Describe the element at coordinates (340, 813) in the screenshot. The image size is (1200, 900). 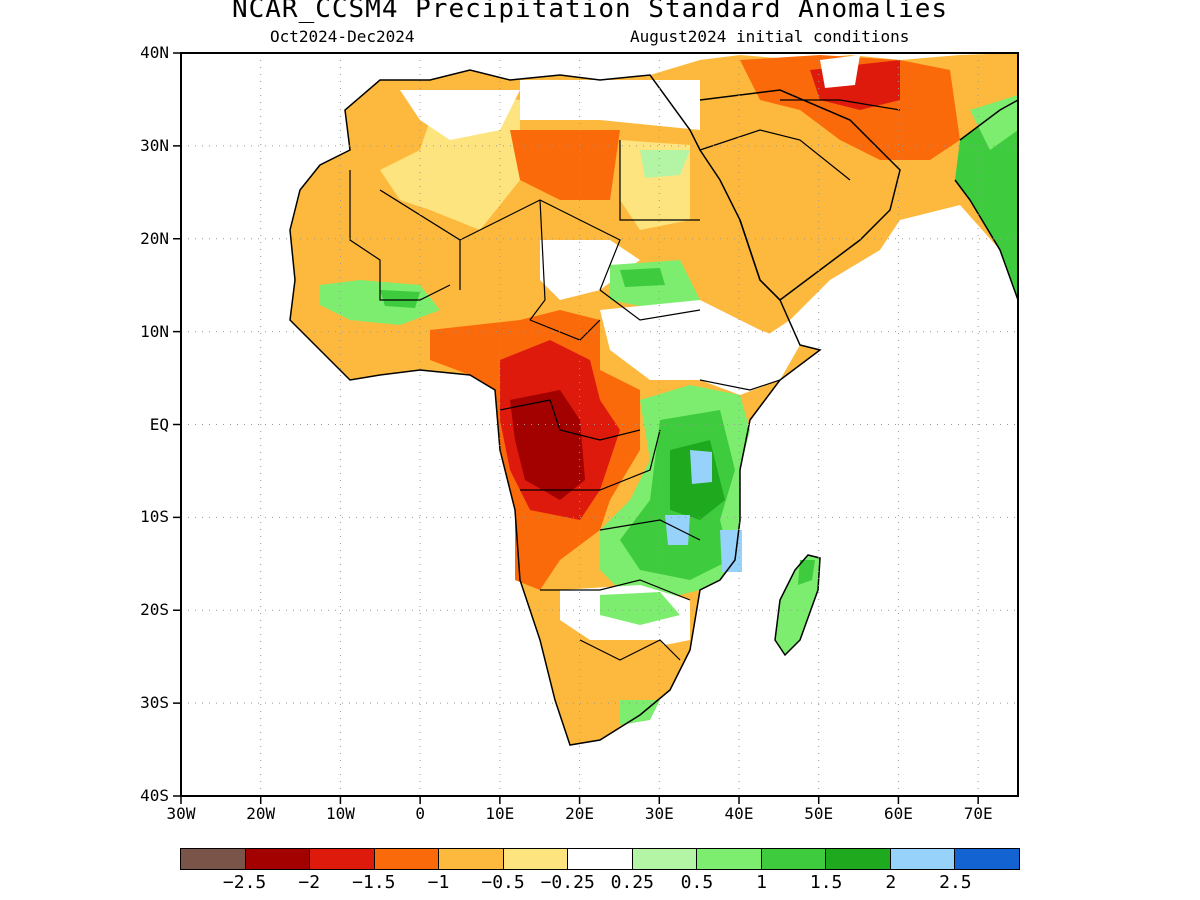
I see `lon-label: 10W` at that location.